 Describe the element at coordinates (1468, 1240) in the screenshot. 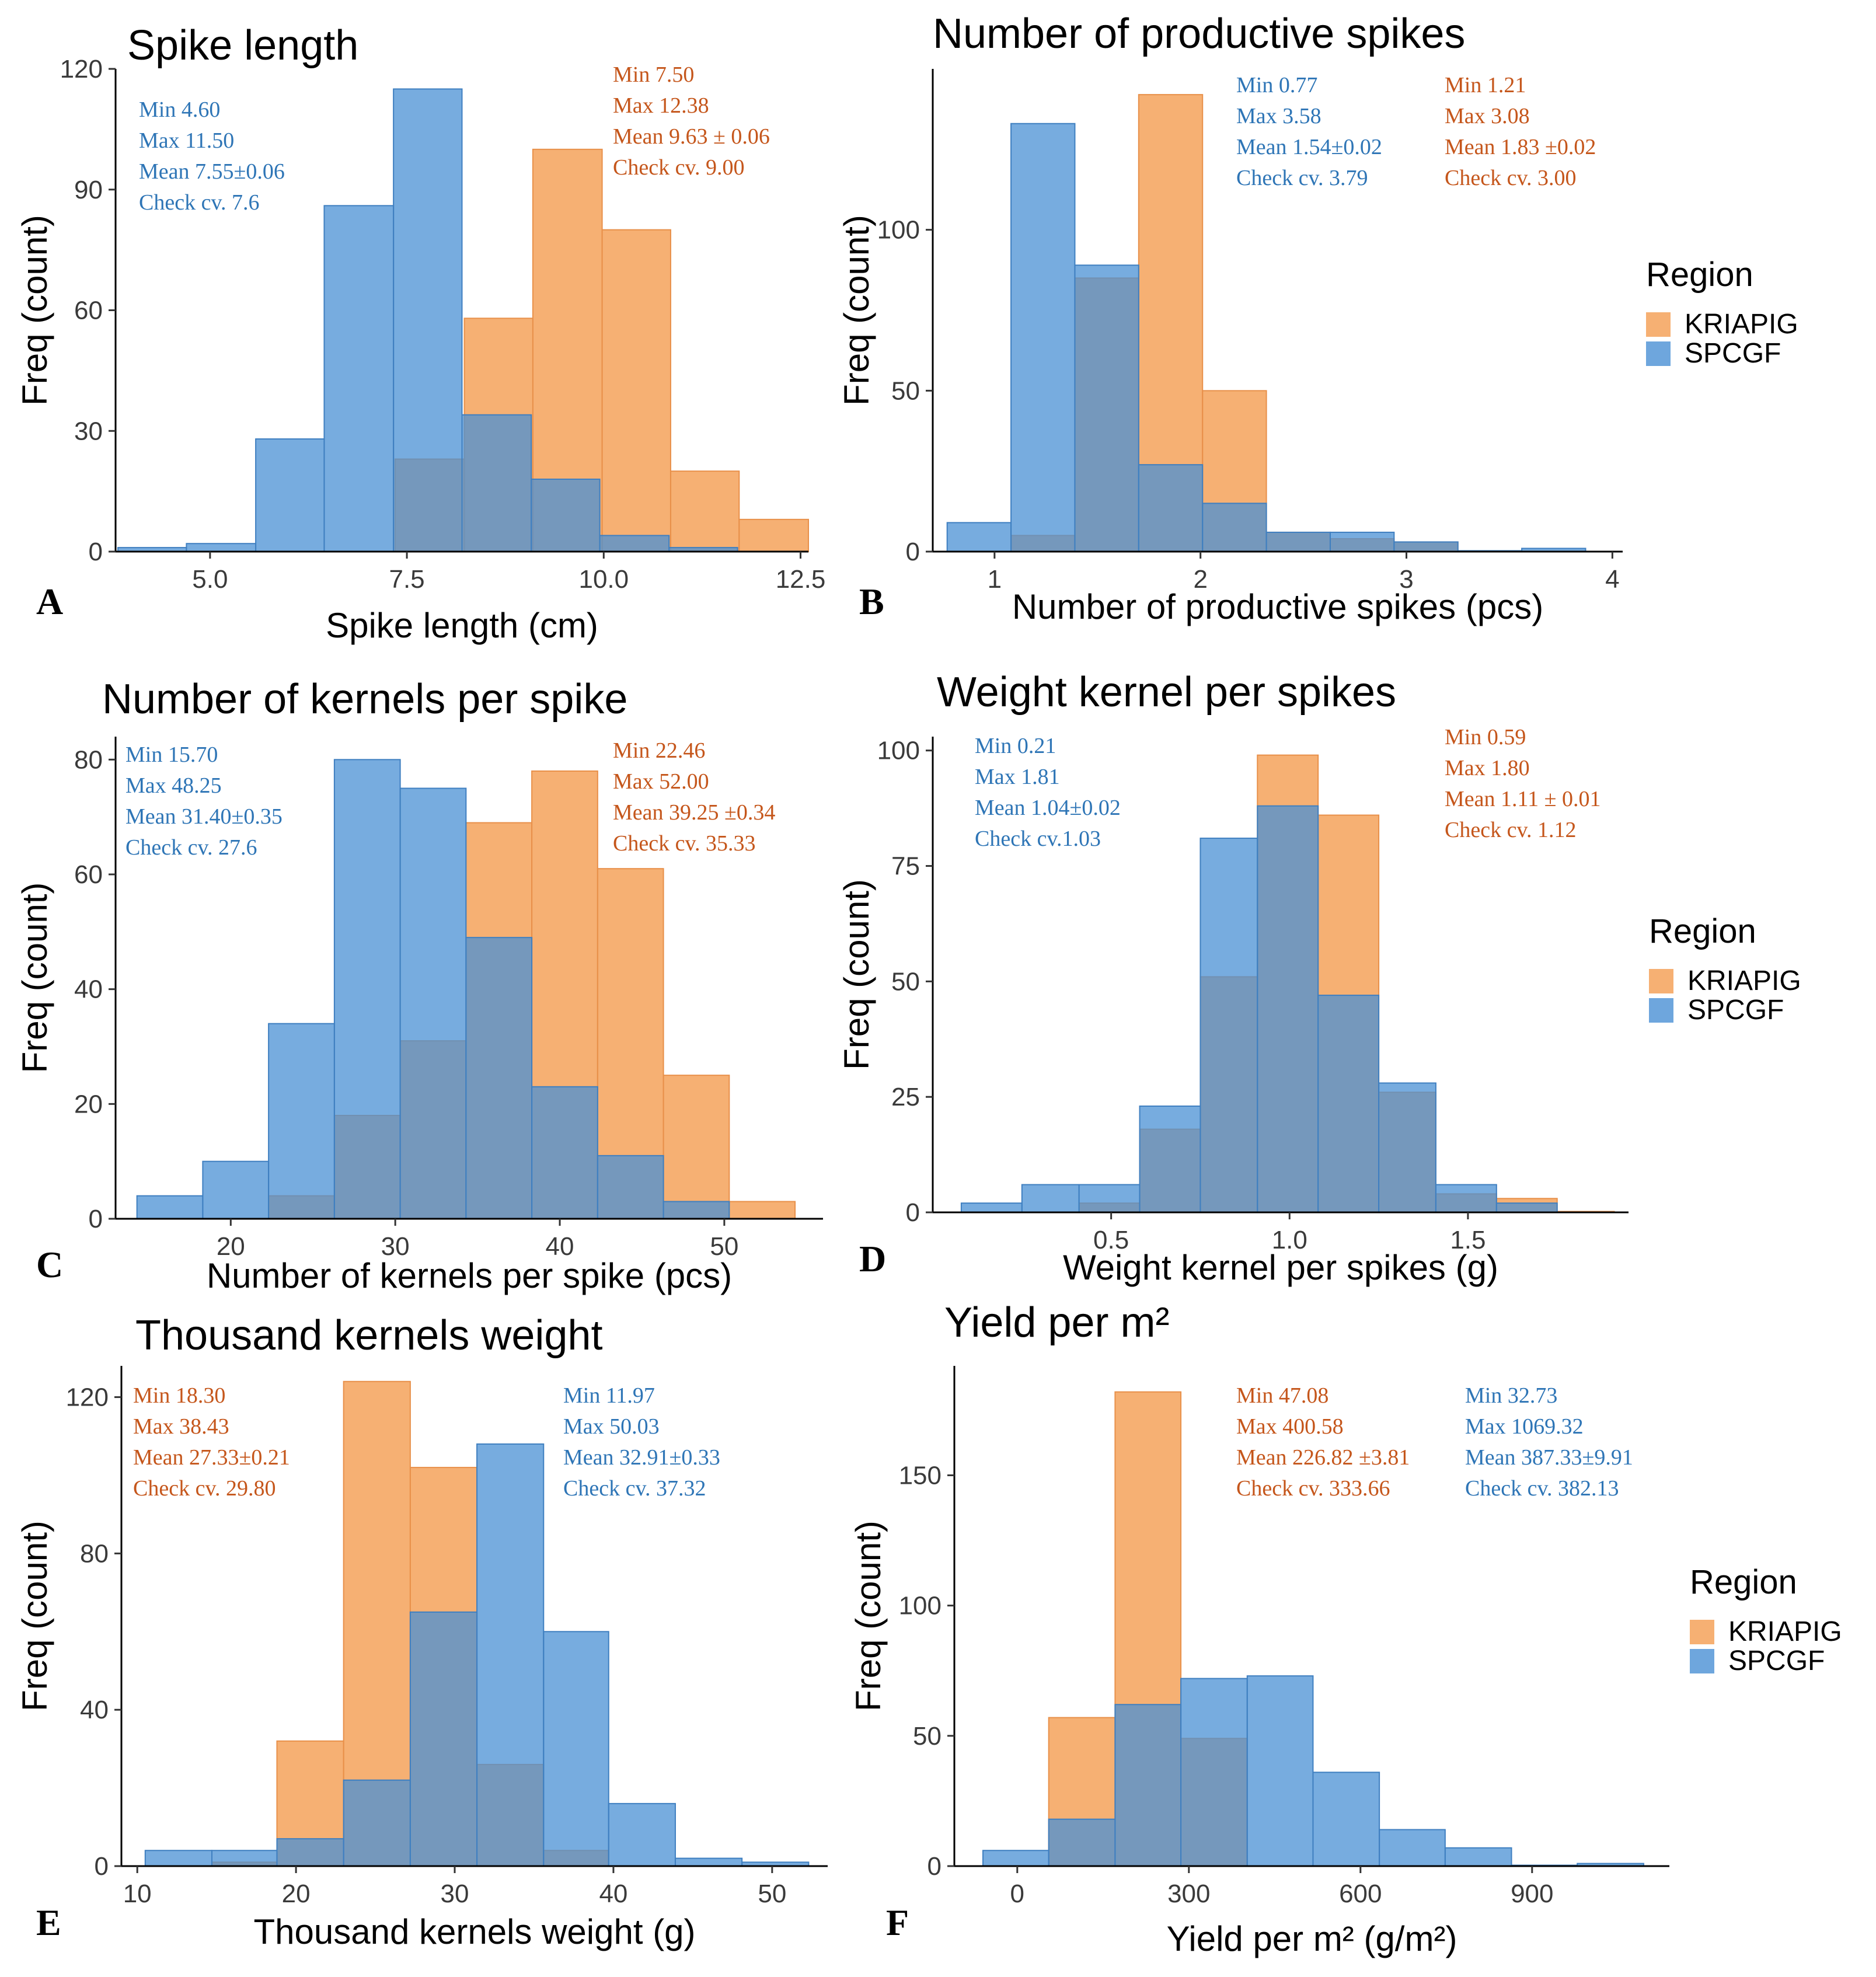

I see `x-tick-label: 1.5` at that location.